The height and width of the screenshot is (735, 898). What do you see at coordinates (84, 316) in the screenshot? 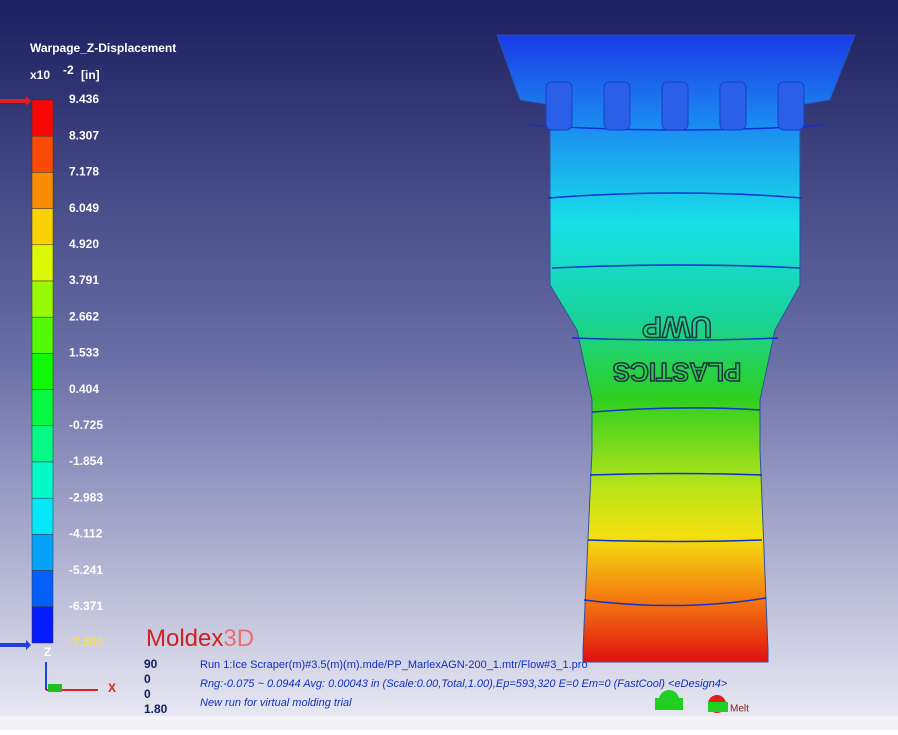
I see `legend-label: 2.662` at bounding box center [84, 316].